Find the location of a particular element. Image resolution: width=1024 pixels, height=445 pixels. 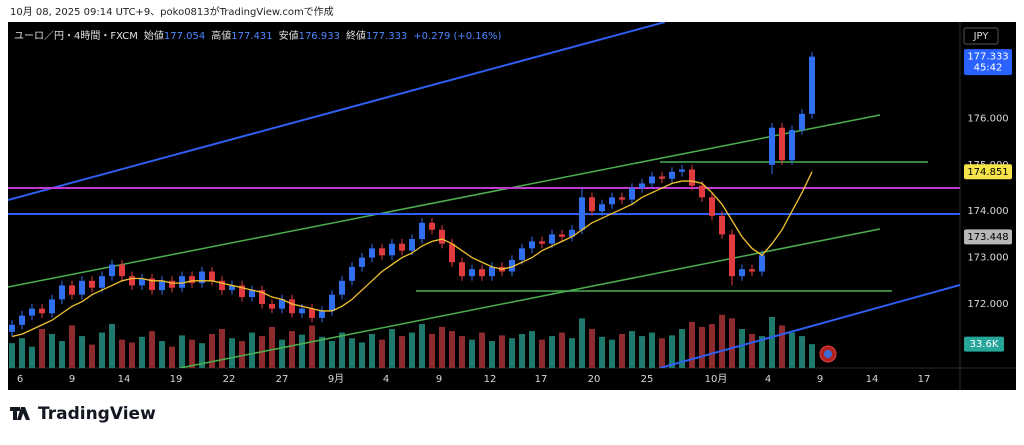

legend-value: 177.333 is located at coordinates (386, 36).